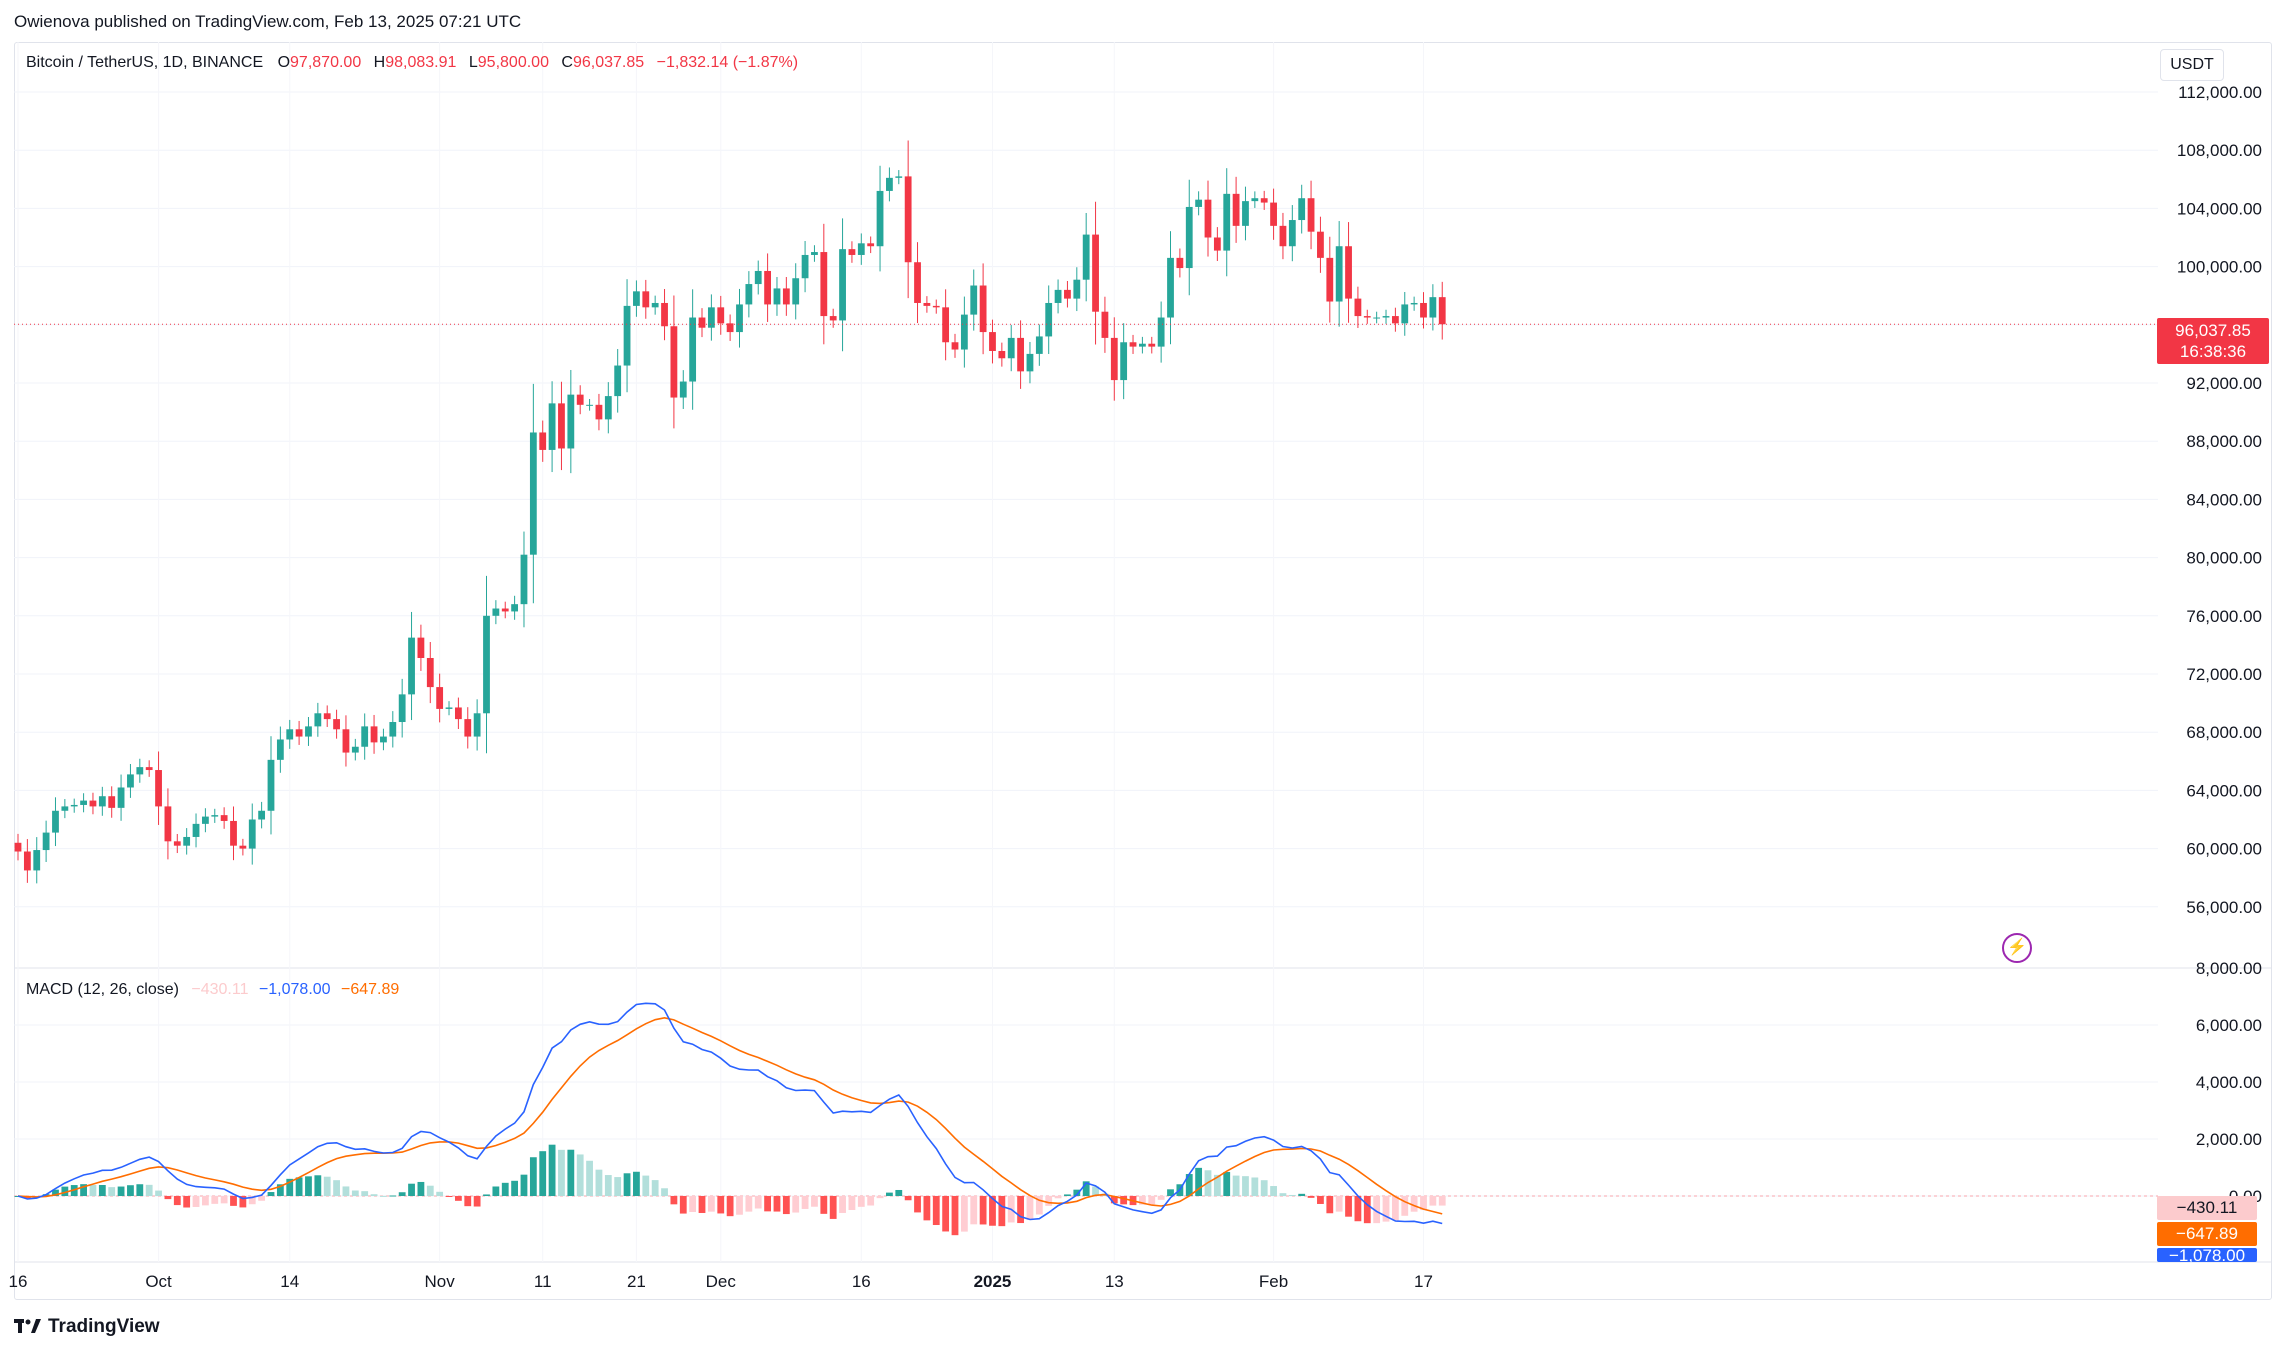 This screenshot has height=1351, width=2283. What do you see at coordinates (102, 989) in the screenshot?
I see `macd-title: MACD (12, 26, close)` at bounding box center [102, 989].